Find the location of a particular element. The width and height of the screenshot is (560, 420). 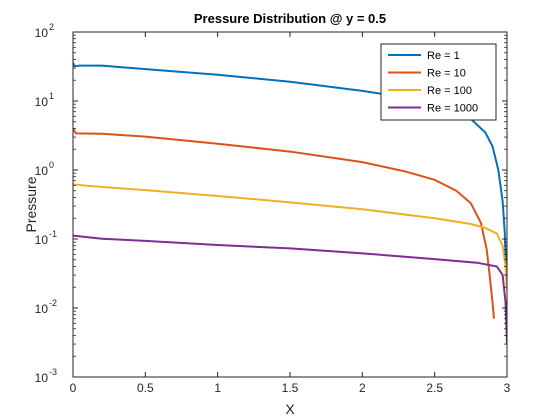

y-tick-exponent: 0 is located at coordinates (51, 165).